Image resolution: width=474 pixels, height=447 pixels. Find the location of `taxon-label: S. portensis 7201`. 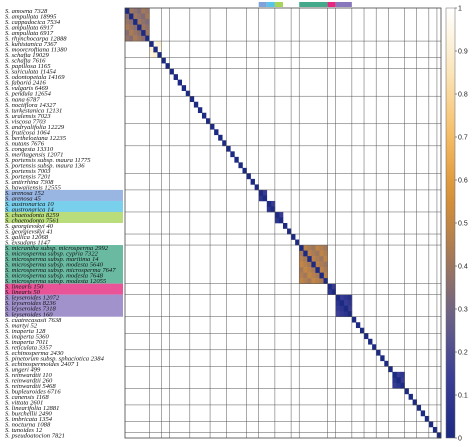

taxon-label: S. portensis 7201 is located at coordinates (28, 176).